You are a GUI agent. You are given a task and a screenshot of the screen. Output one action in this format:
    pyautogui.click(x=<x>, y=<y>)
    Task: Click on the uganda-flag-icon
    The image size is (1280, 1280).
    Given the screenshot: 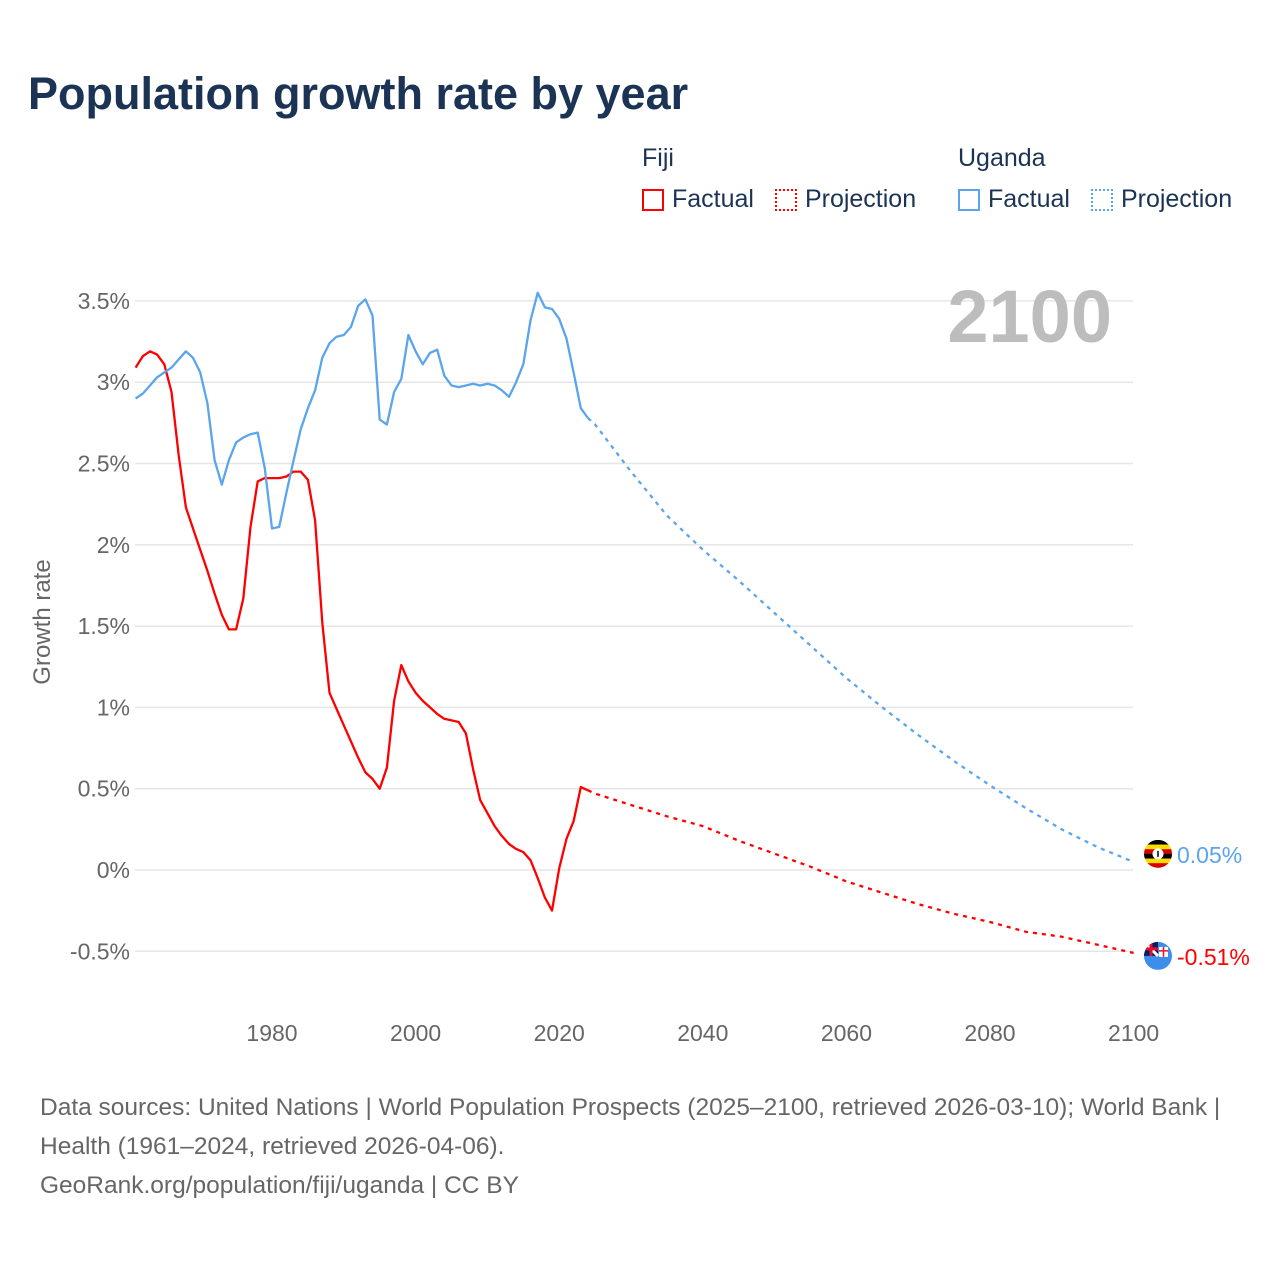 What is the action you would take?
    pyautogui.click(x=1158, y=853)
    